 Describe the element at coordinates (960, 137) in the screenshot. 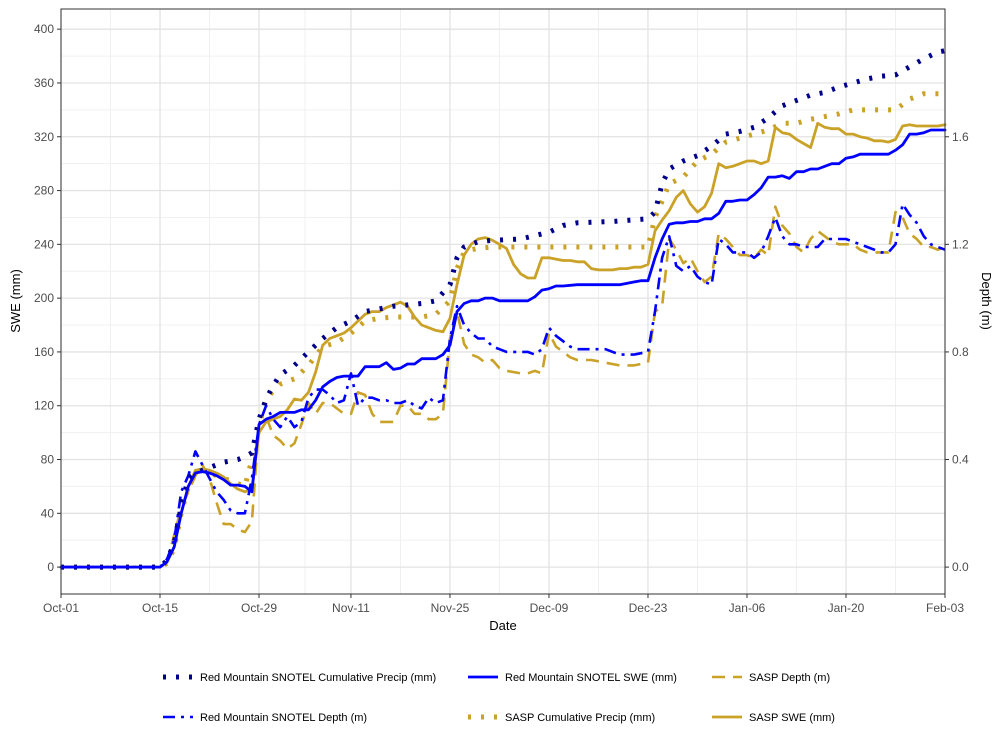

I see `y2-tick-label: 1.6` at that location.